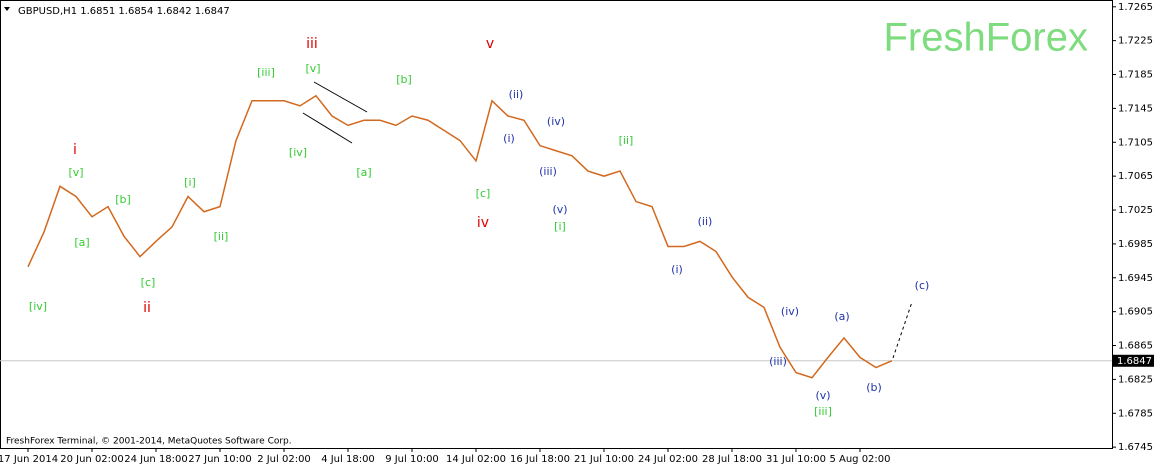 The image size is (1154, 471). What do you see at coordinates (1135, 41) in the screenshot?
I see `y-tick-label: 1.7225` at bounding box center [1135, 41].